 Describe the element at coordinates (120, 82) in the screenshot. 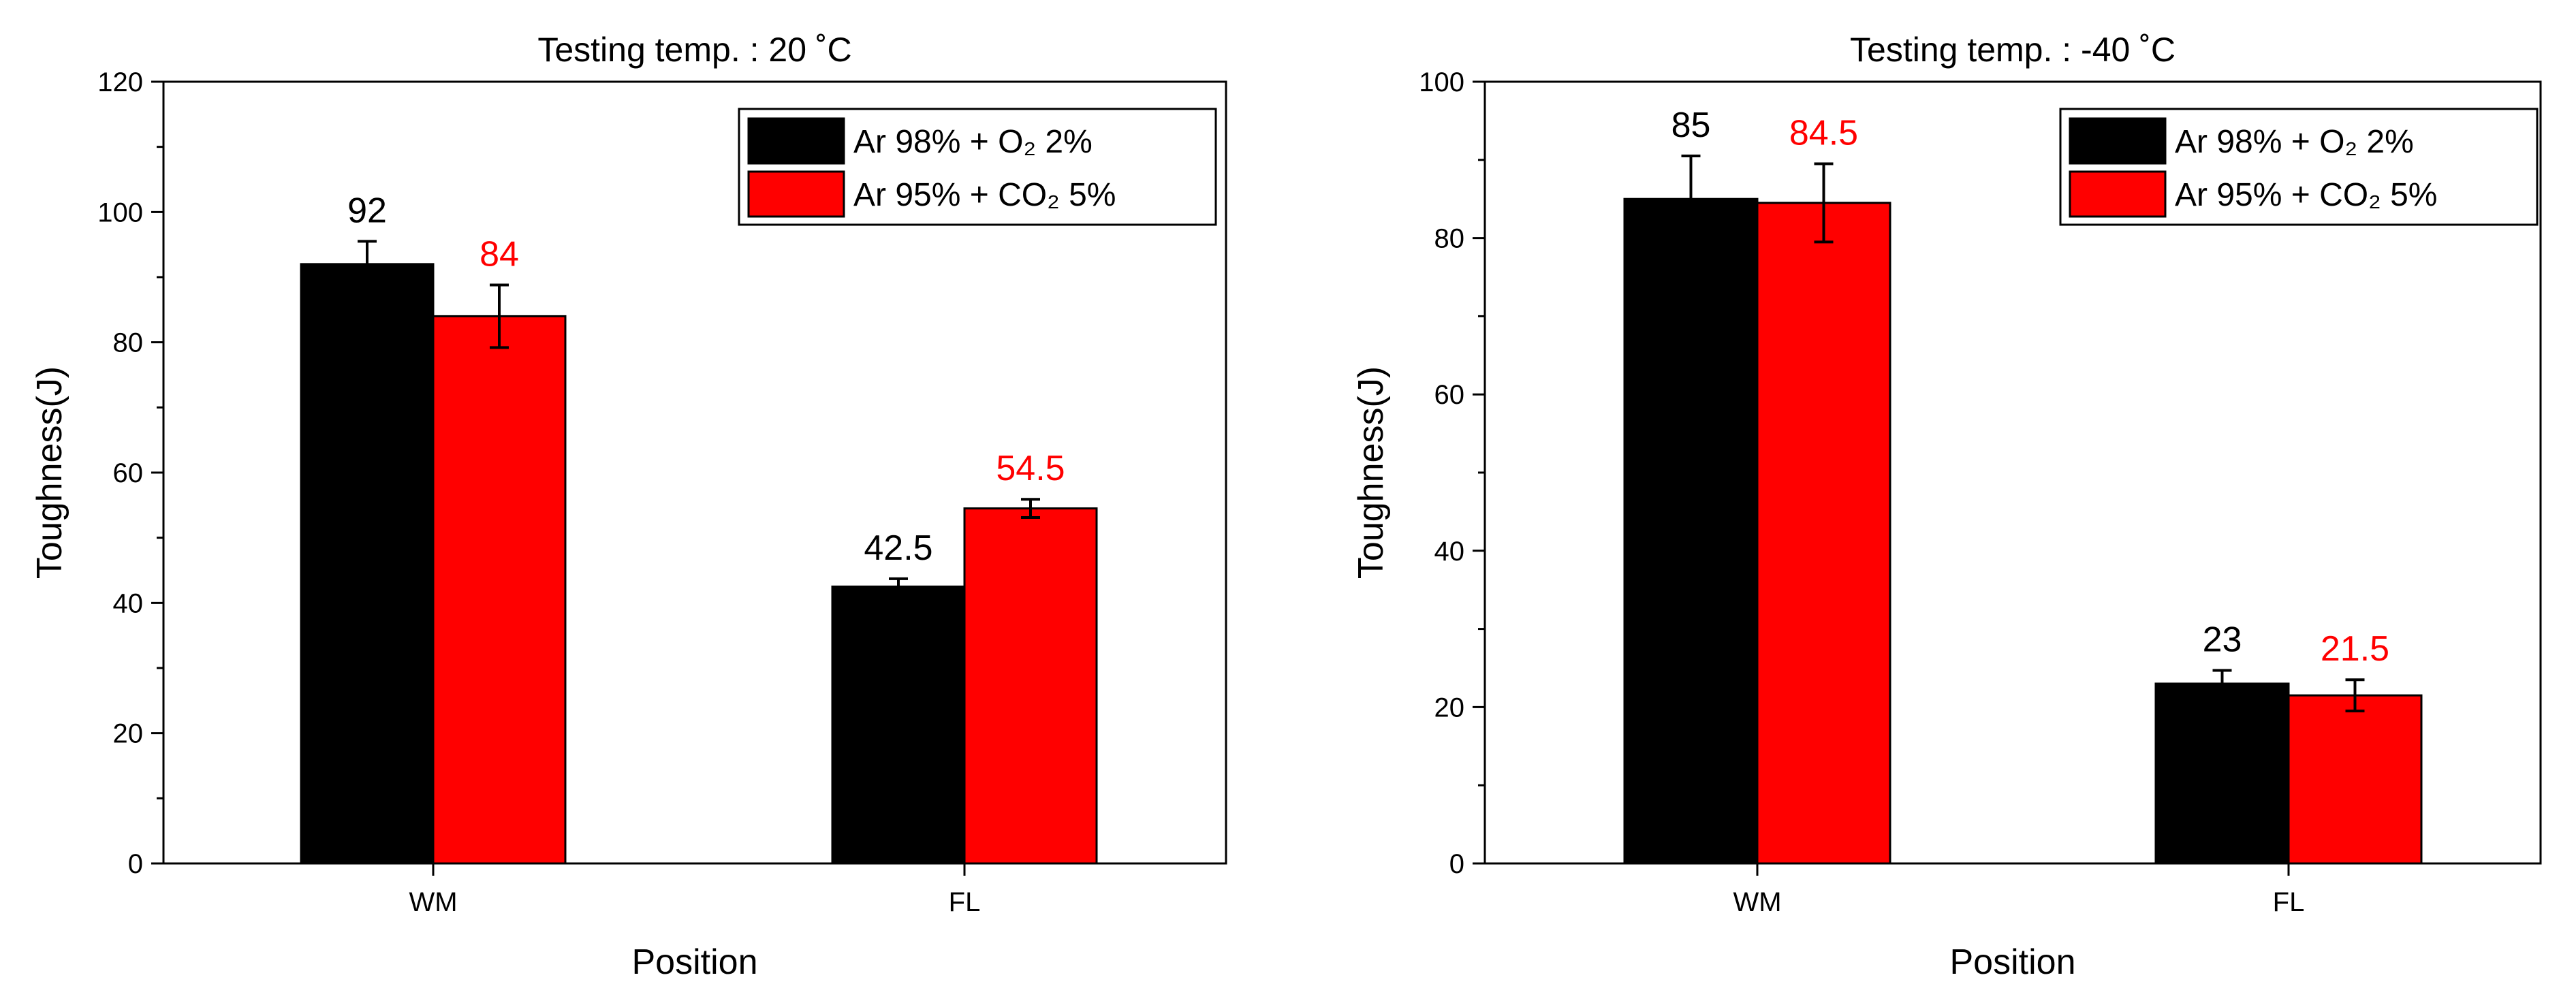

I see `y-tick-label: 120` at that location.